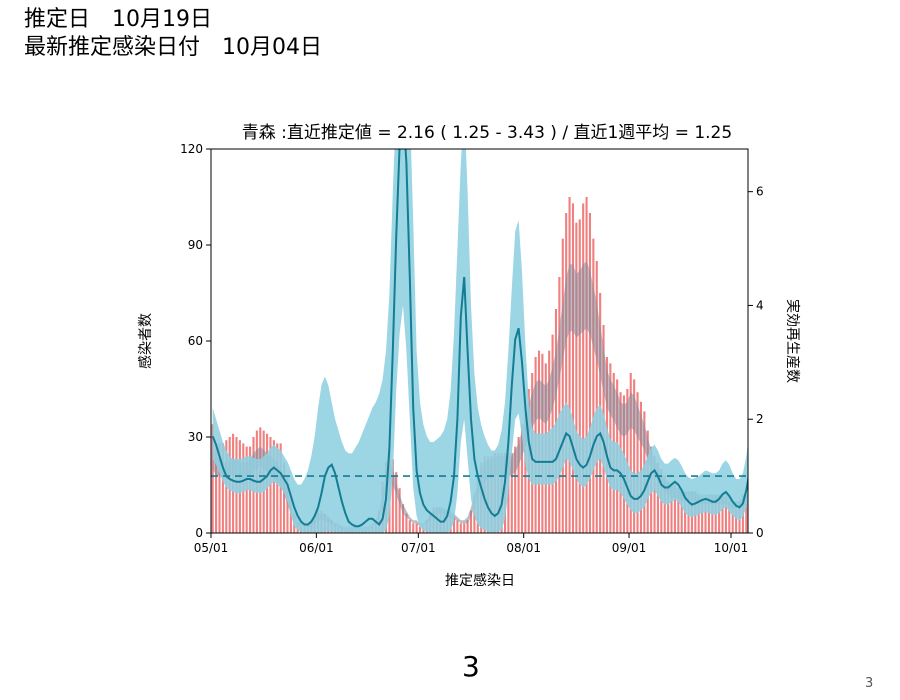  I want to click on y-left-tick-label: 0, so click(199, 533).